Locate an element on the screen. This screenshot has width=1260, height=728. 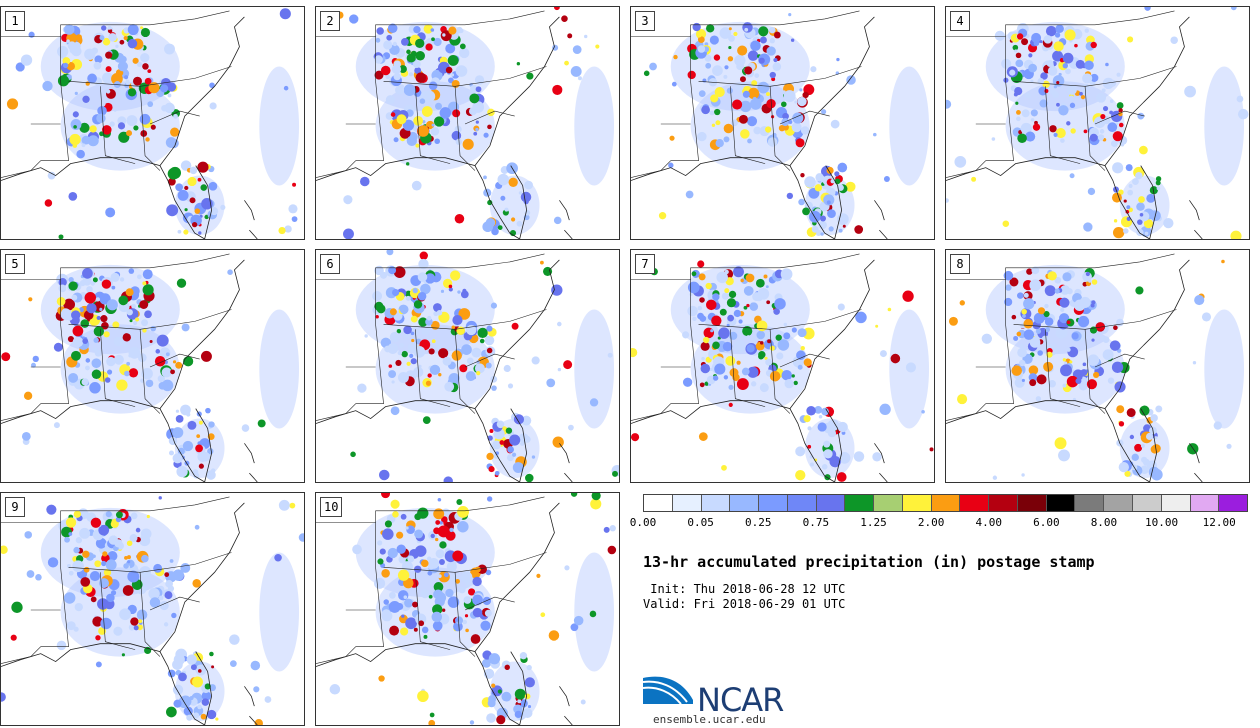
member-number-label: 7 is located at coordinates (645, 264).